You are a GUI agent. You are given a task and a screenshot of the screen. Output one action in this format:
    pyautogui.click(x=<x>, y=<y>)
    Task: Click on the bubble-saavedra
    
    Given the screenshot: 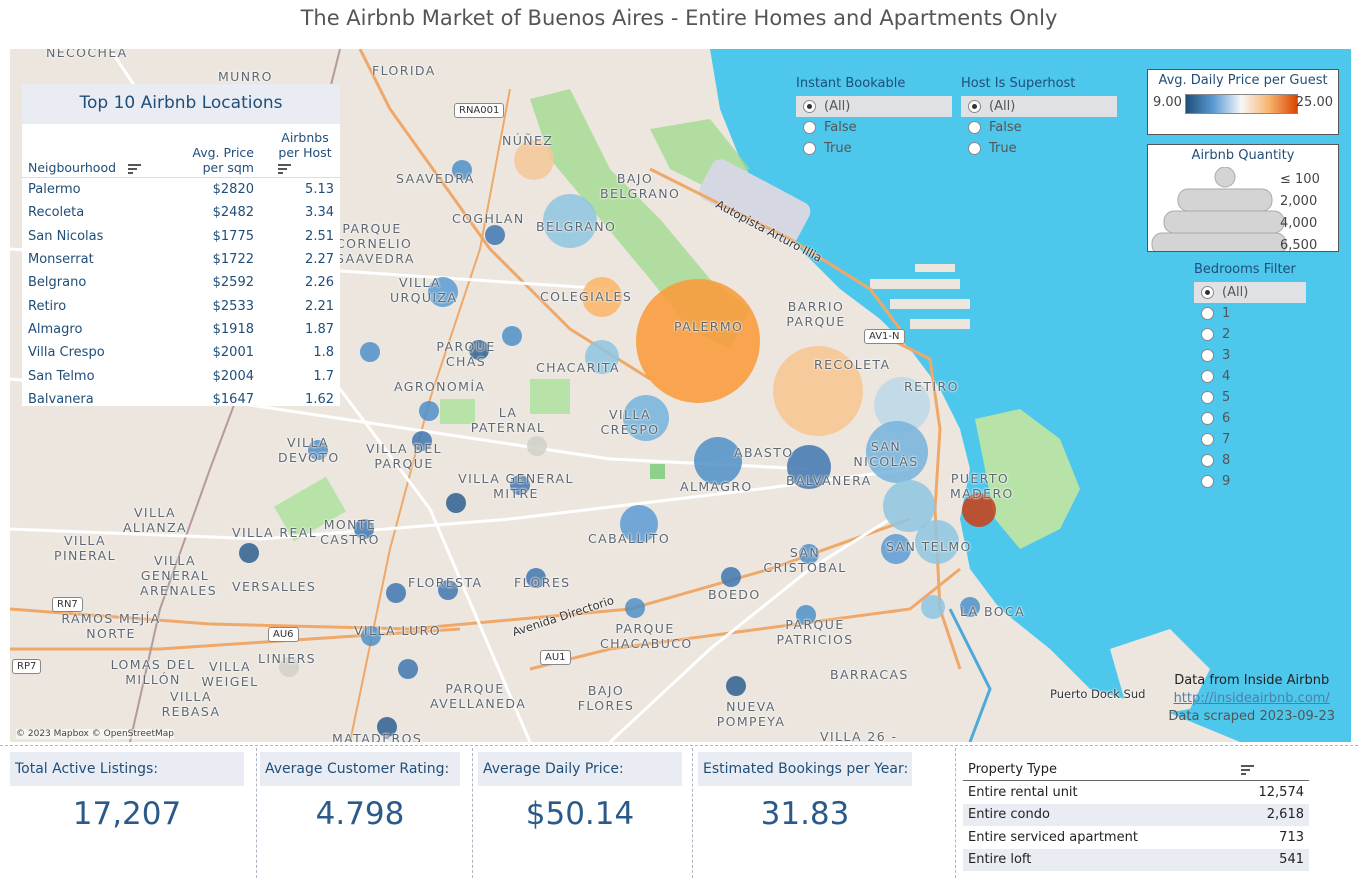 What is the action you would take?
    pyautogui.click(x=462, y=170)
    